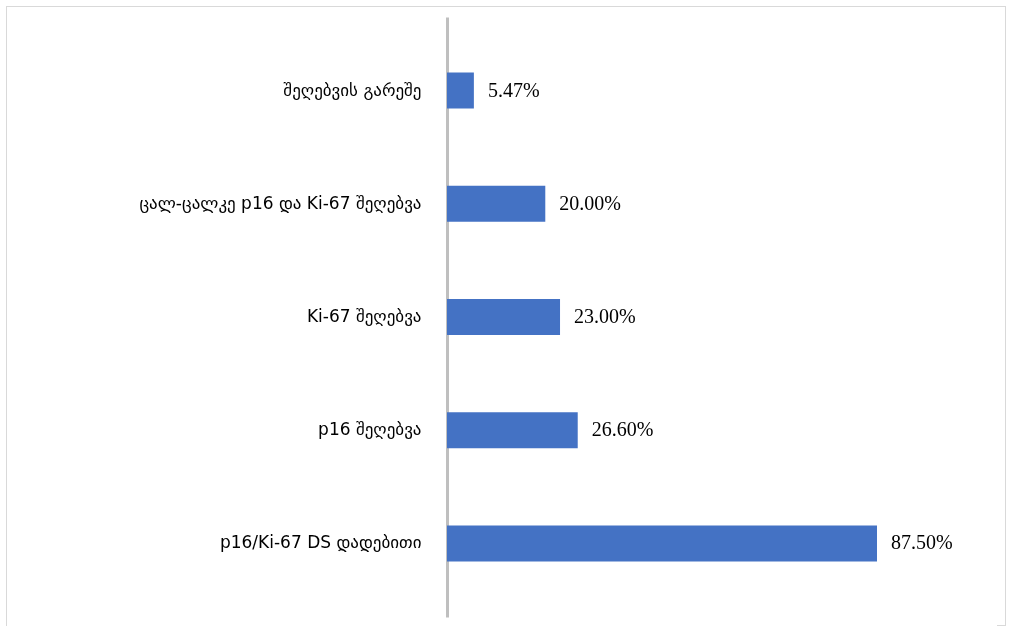  What do you see at coordinates (352, 89) in the screenshot?
I see `y-tick-label: შეღებვის გარეშე` at bounding box center [352, 89].